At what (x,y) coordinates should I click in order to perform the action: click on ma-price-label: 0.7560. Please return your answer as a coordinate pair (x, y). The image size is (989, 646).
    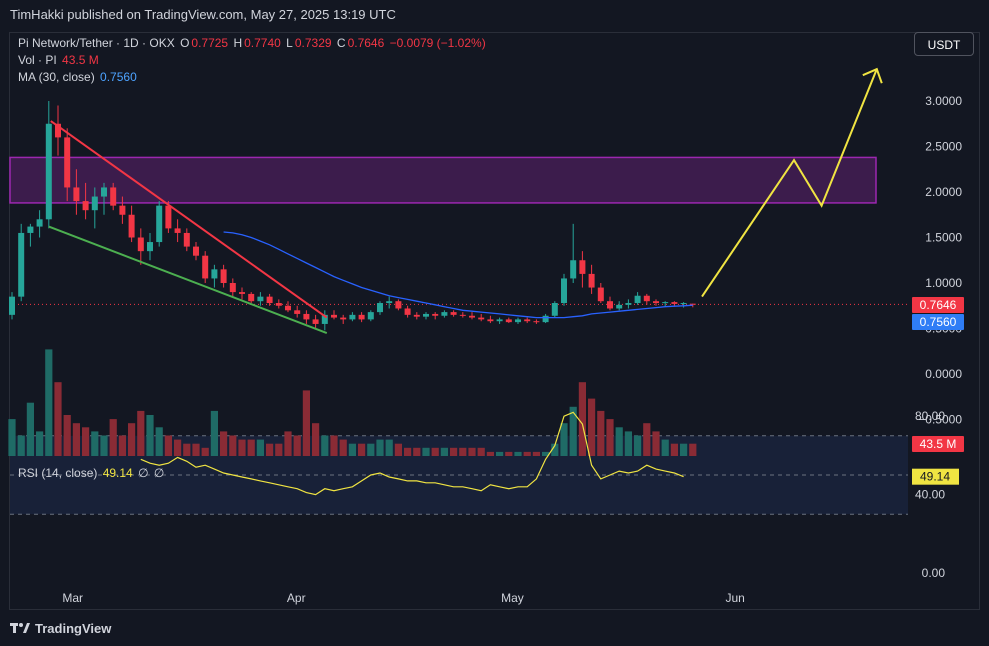
    Looking at the image, I should click on (938, 322).